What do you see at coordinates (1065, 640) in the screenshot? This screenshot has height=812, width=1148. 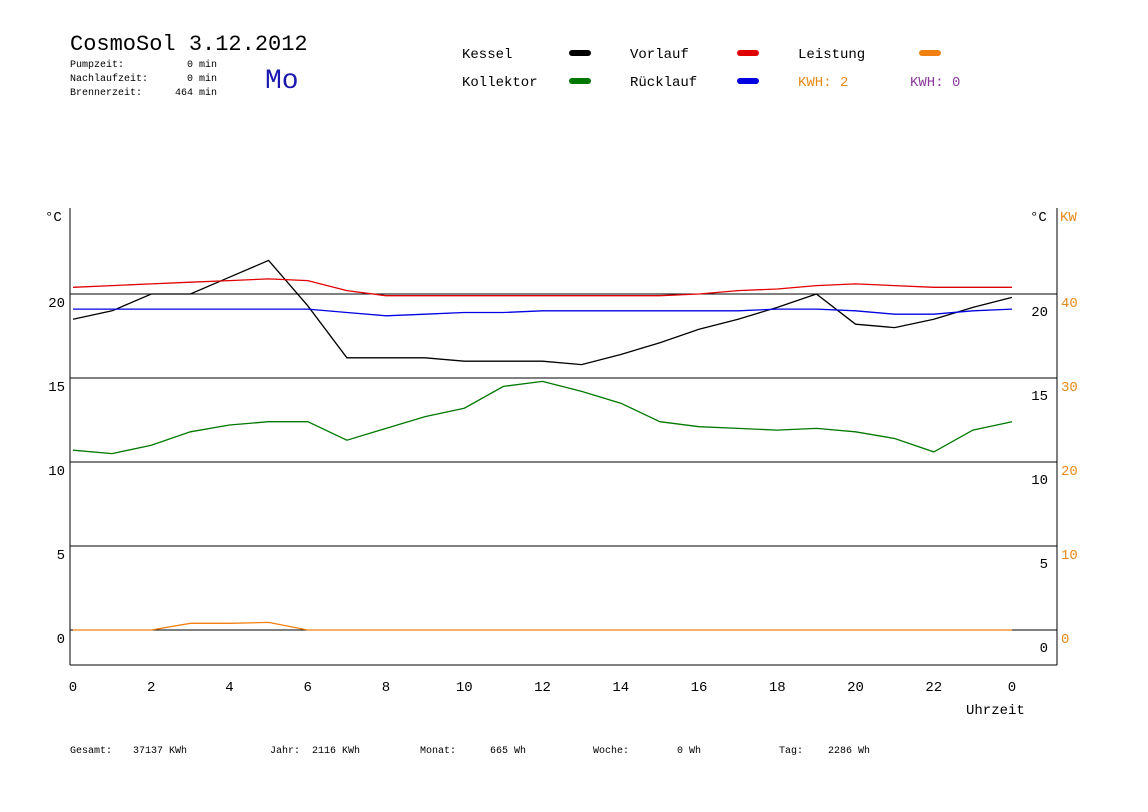 I see `y2-tick-label: 0` at bounding box center [1065, 640].